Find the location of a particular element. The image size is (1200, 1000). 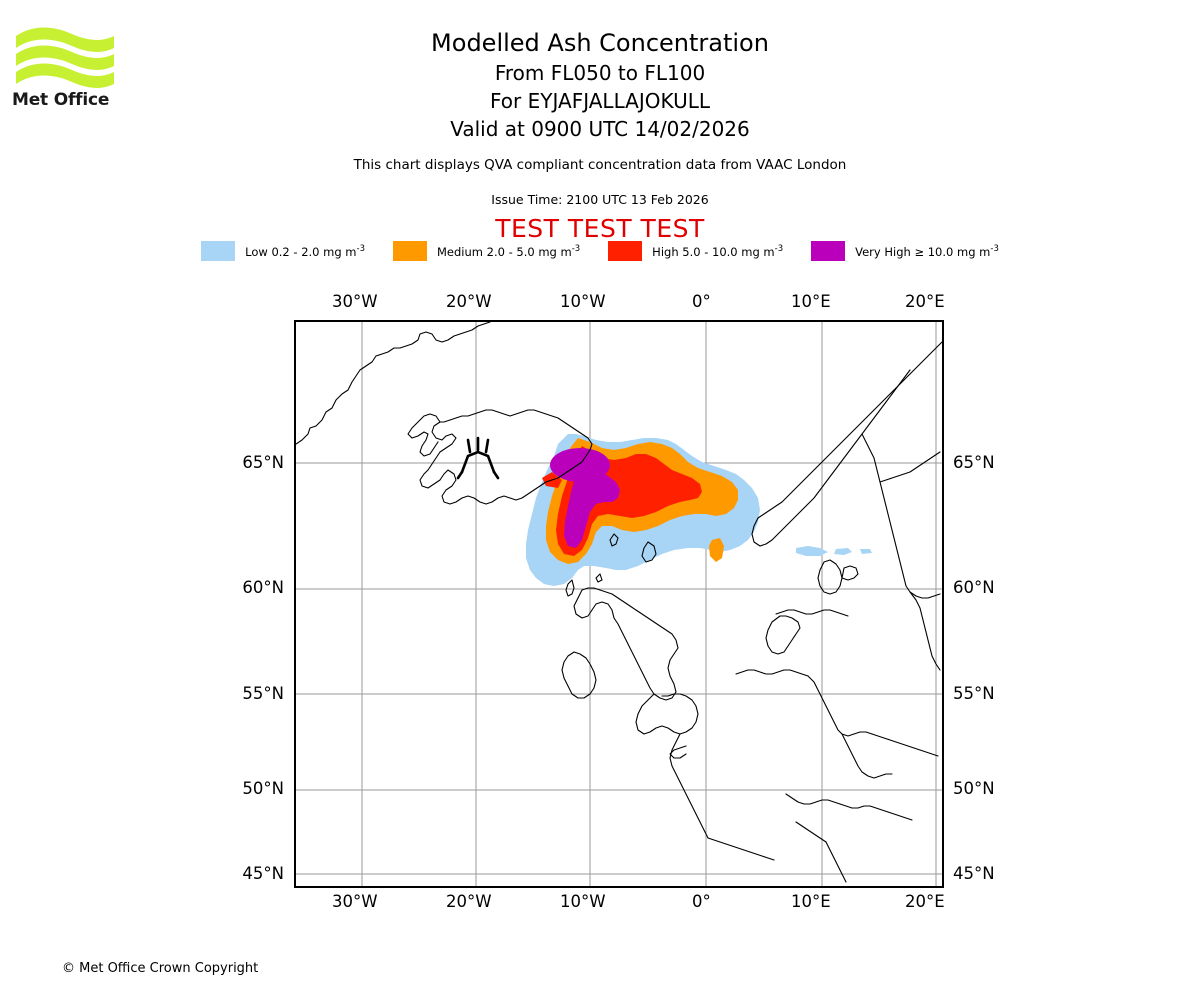

coastline-great-britain is located at coordinates (649, 552).